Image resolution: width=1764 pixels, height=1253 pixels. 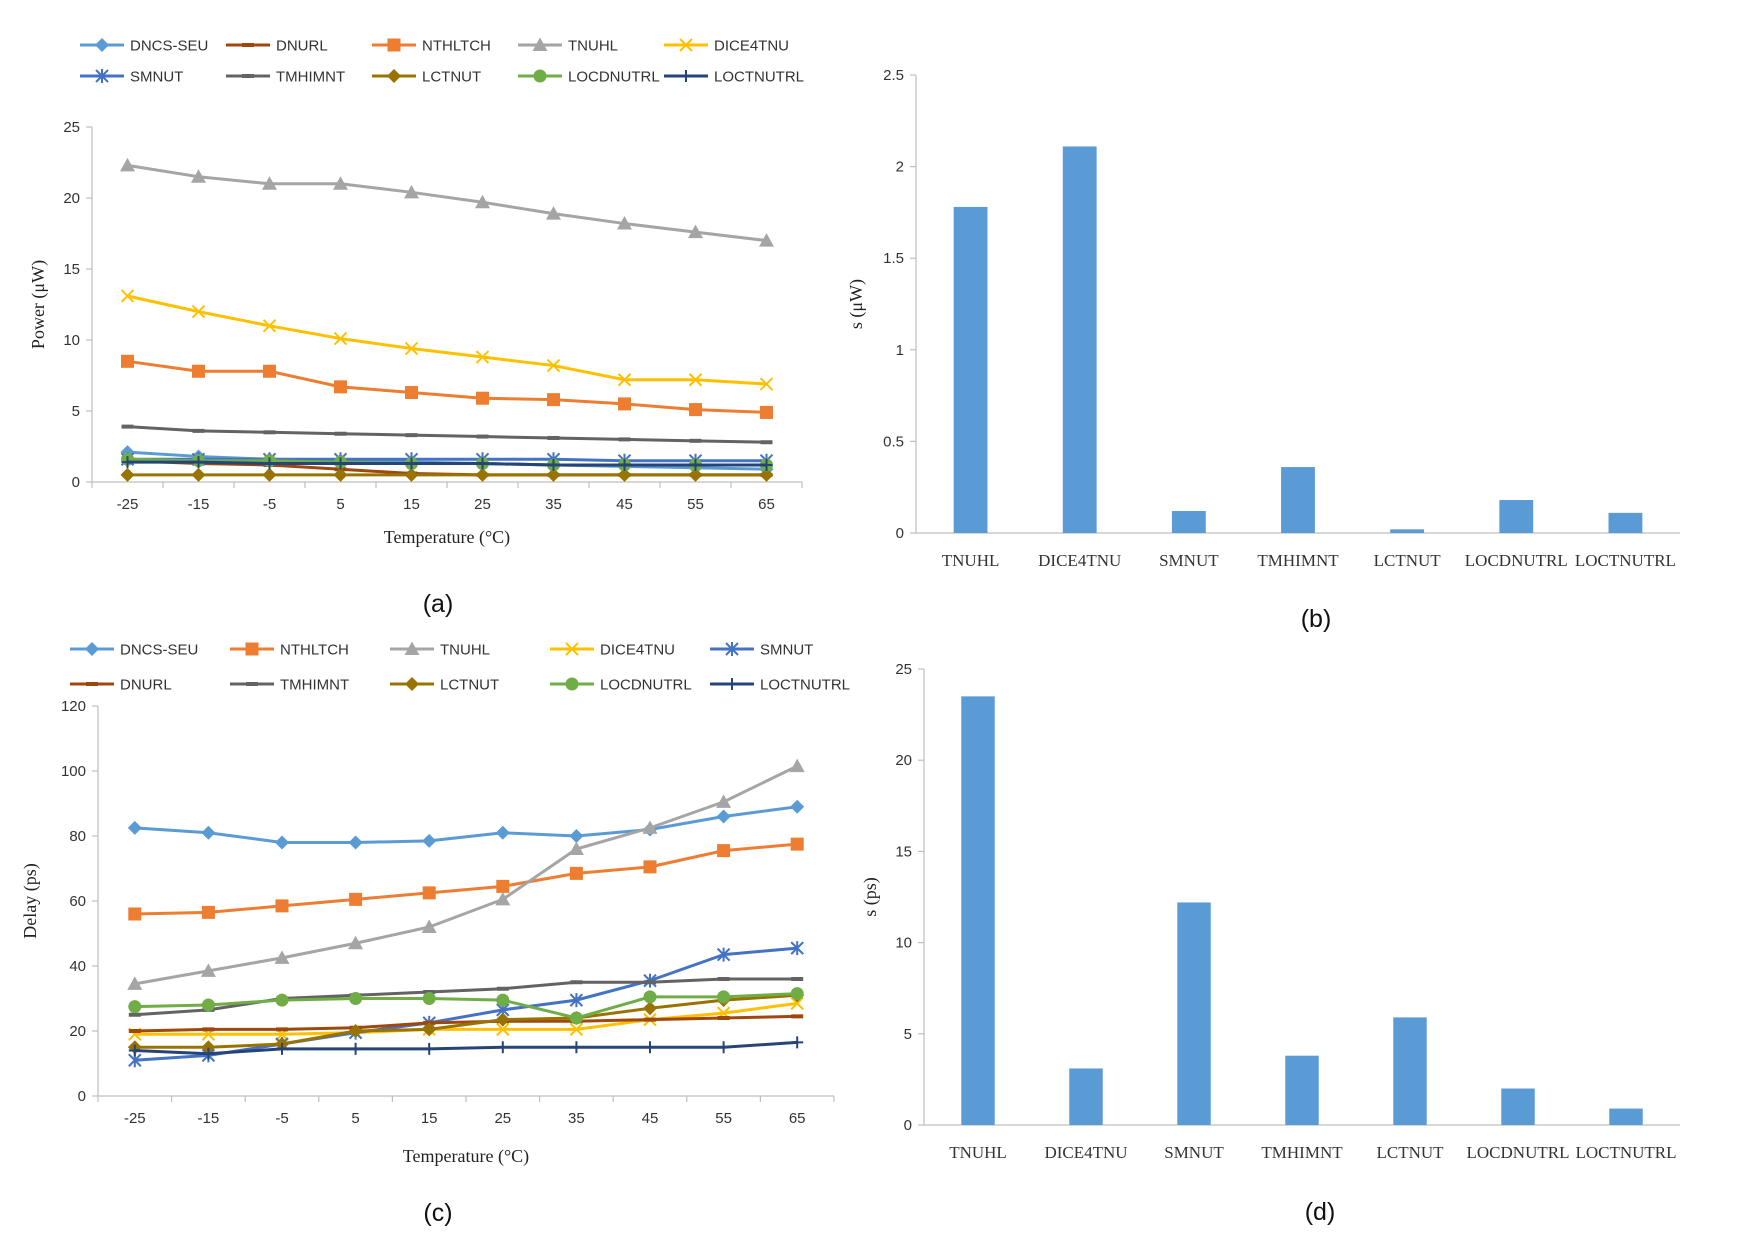 What do you see at coordinates (302, 46) in the screenshot?
I see `legend-label: DNURL` at bounding box center [302, 46].